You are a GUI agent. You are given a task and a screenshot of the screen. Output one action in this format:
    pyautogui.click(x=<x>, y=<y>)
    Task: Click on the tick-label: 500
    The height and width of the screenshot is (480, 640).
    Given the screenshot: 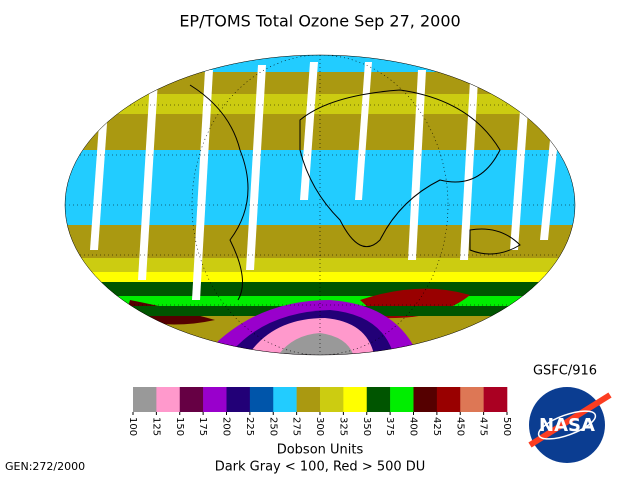 What is the action you would take?
    pyautogui.click(x=506, y=426)
    